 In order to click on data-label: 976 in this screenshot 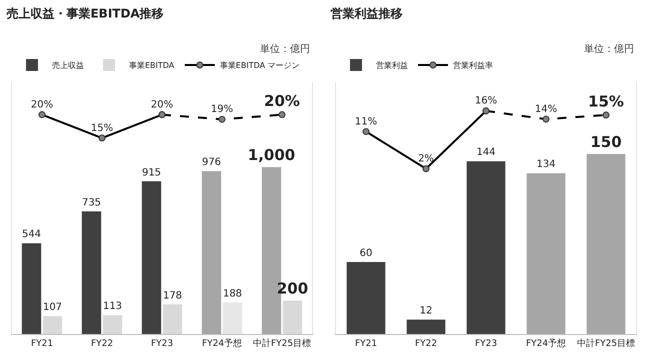, I will do `click(212, 162)`.